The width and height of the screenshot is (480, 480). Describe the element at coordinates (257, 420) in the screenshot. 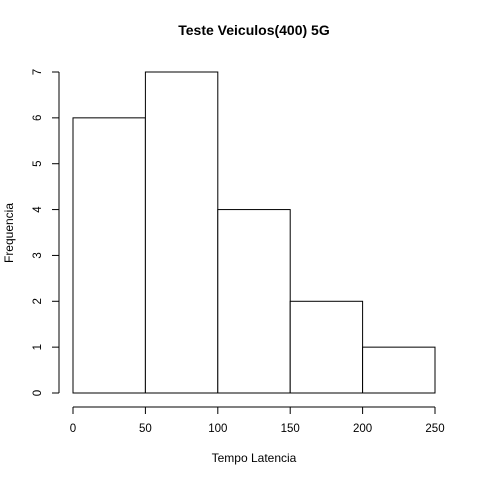

I see `x-axis: 0 50 100 150 200 250` at that location.